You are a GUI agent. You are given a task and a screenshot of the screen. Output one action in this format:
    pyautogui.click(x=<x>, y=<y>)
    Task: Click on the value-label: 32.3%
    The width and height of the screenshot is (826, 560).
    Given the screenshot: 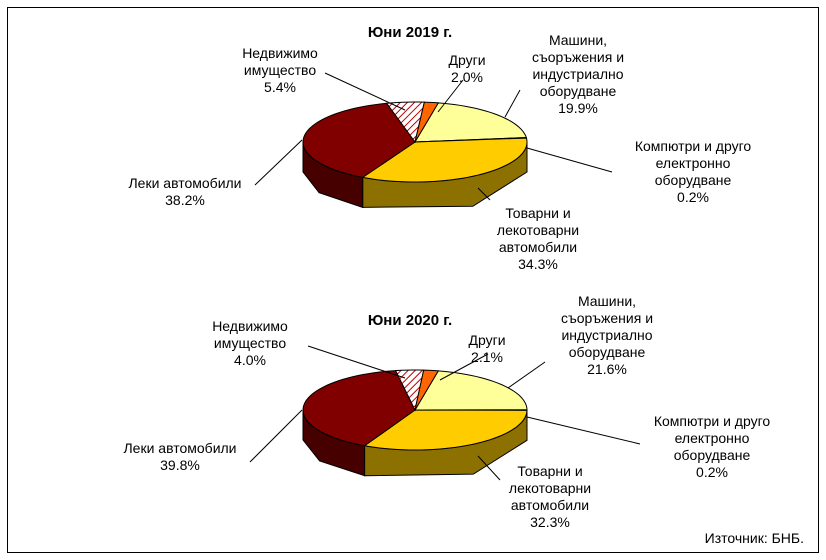 What is the action you would take?
    pyautogui.click(x=550, y=522)
    